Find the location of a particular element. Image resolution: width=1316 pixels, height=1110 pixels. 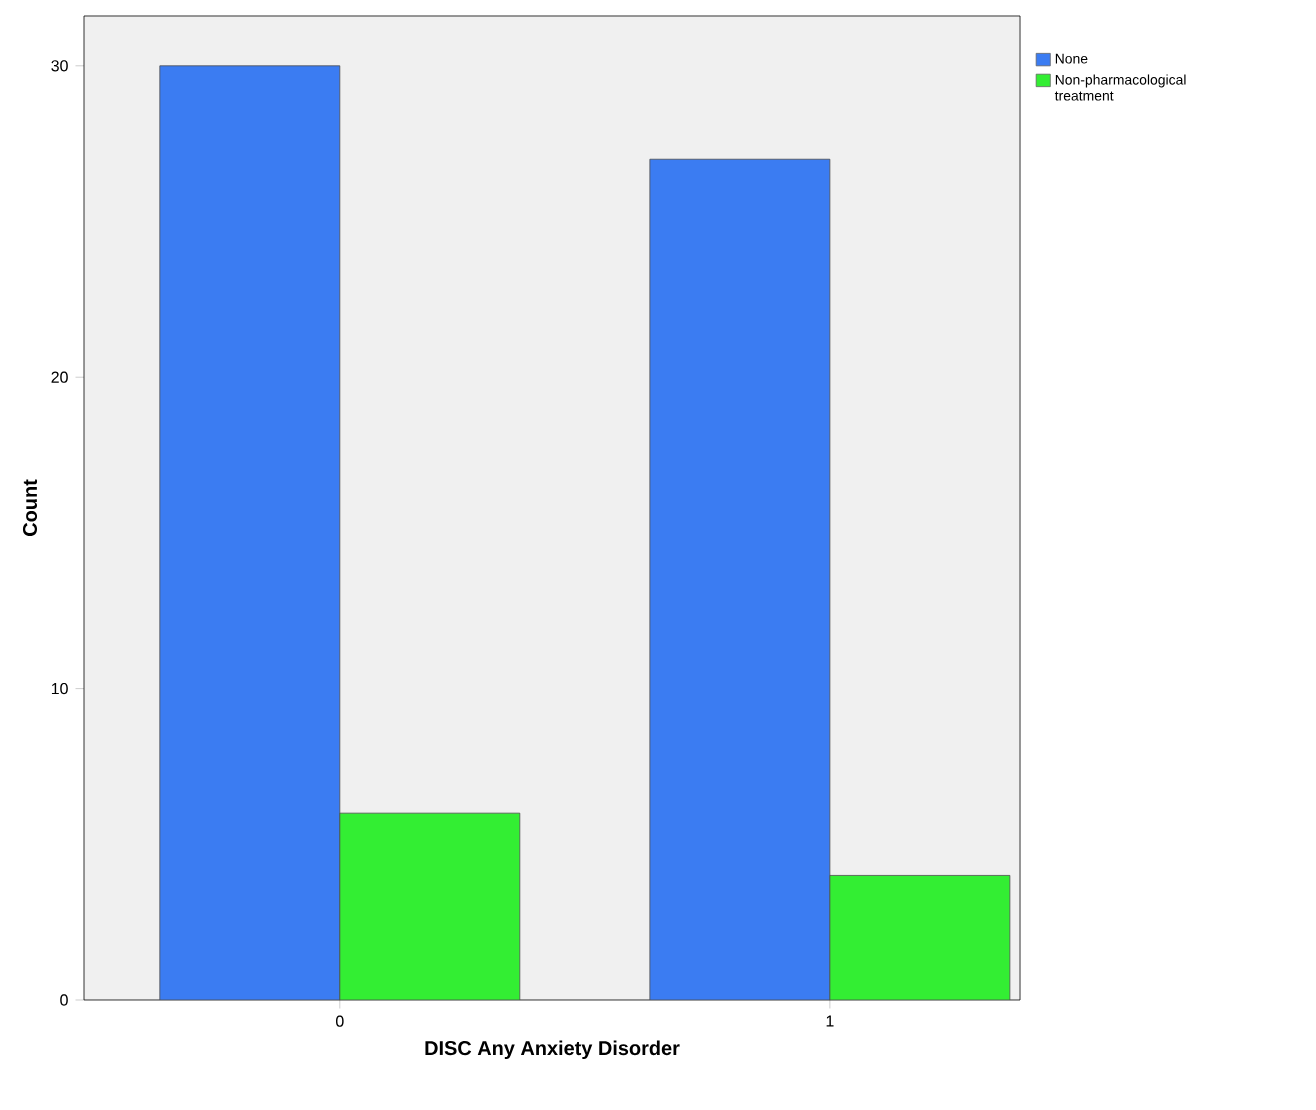

y-axis-title: Count is located at coordinates (30, 507).